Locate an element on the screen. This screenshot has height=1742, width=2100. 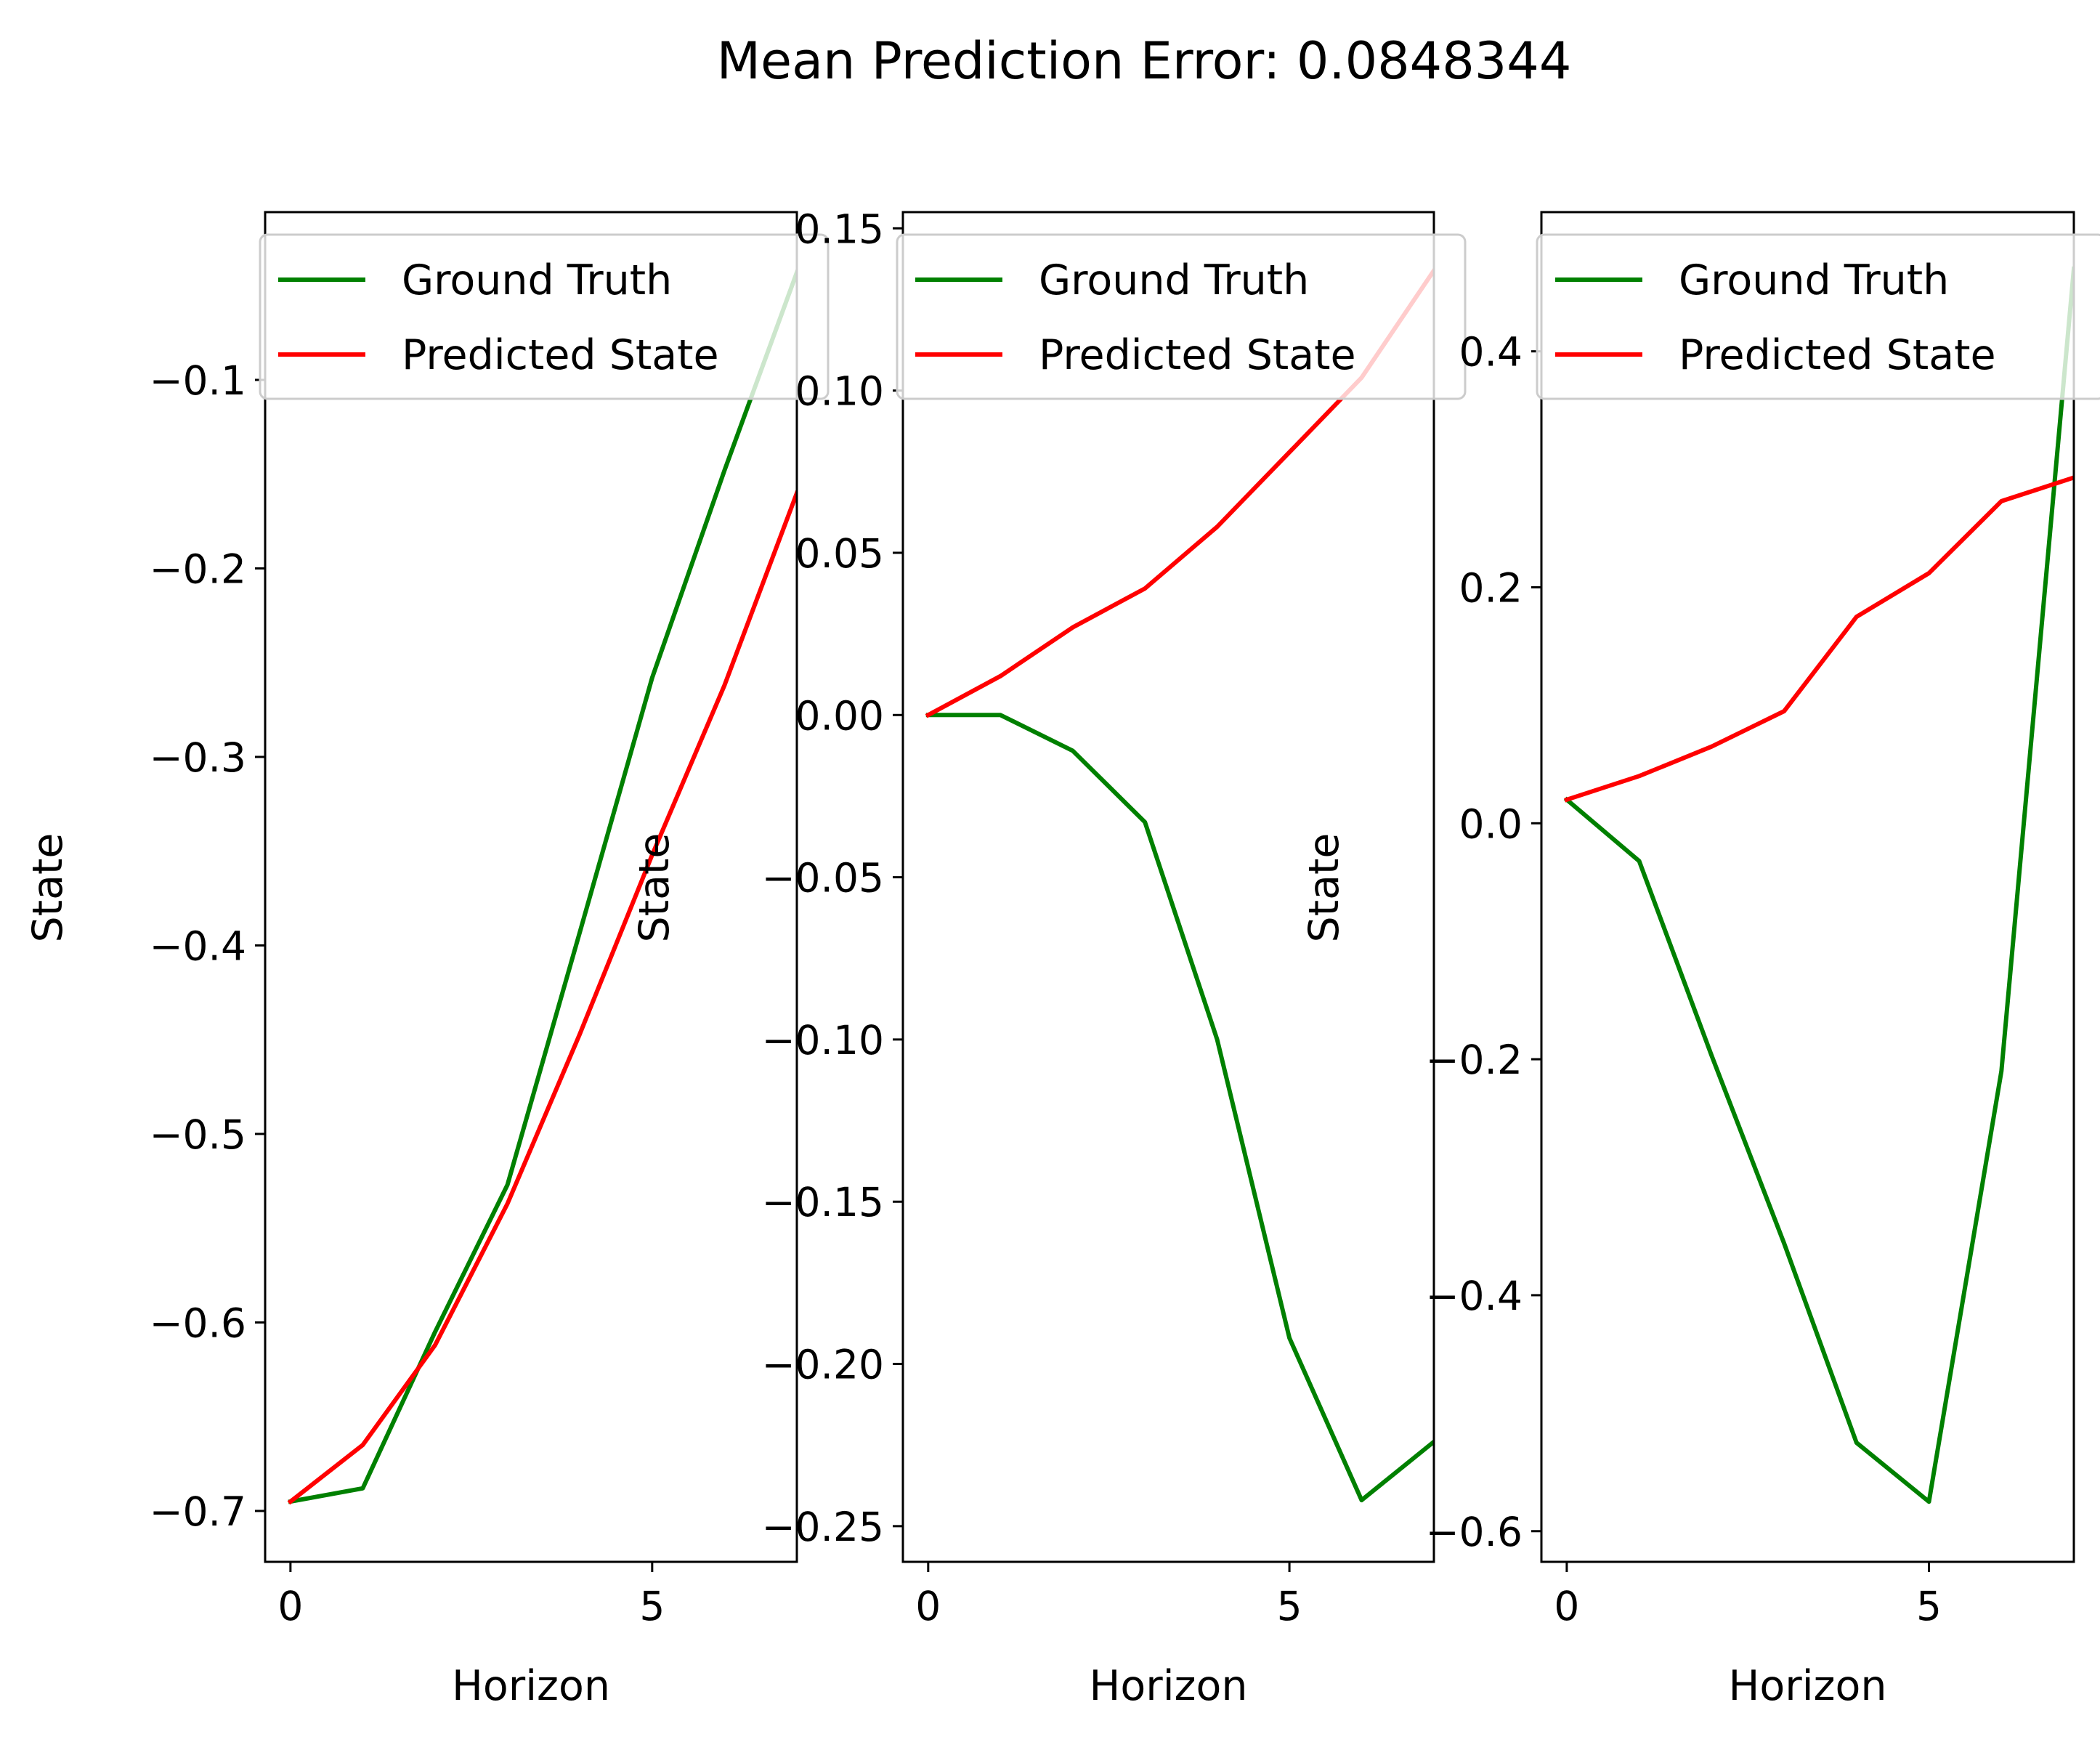
y-tick-label: 0.10 is located at coordinates (839, 392).